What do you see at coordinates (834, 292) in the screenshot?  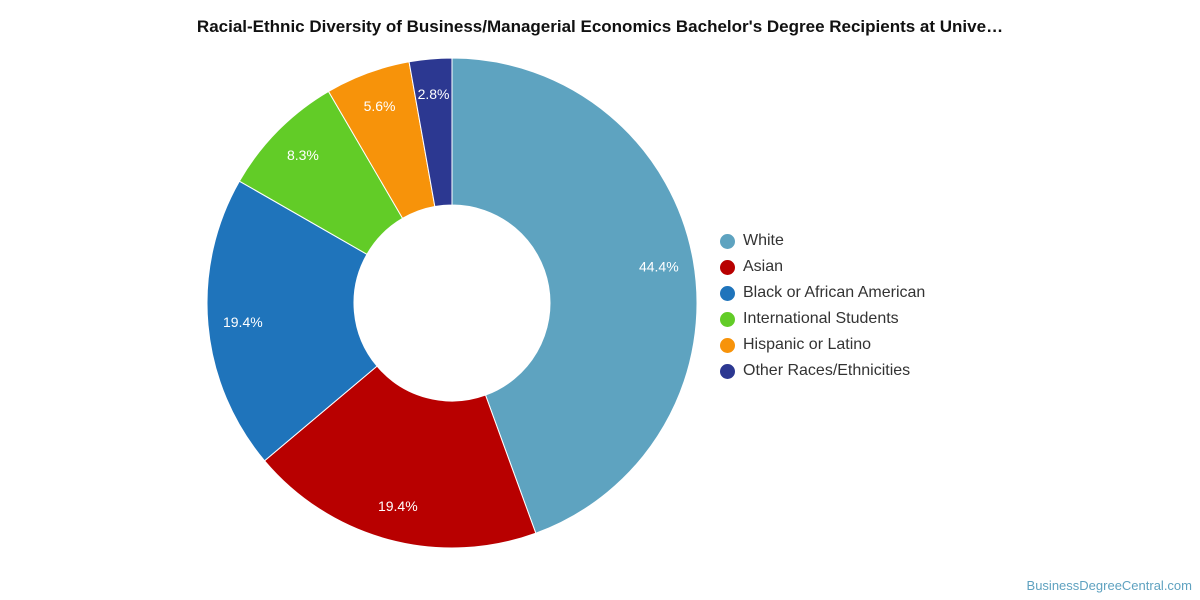 I see `legend-label: Black or African American` at bounding box center [834, 292].